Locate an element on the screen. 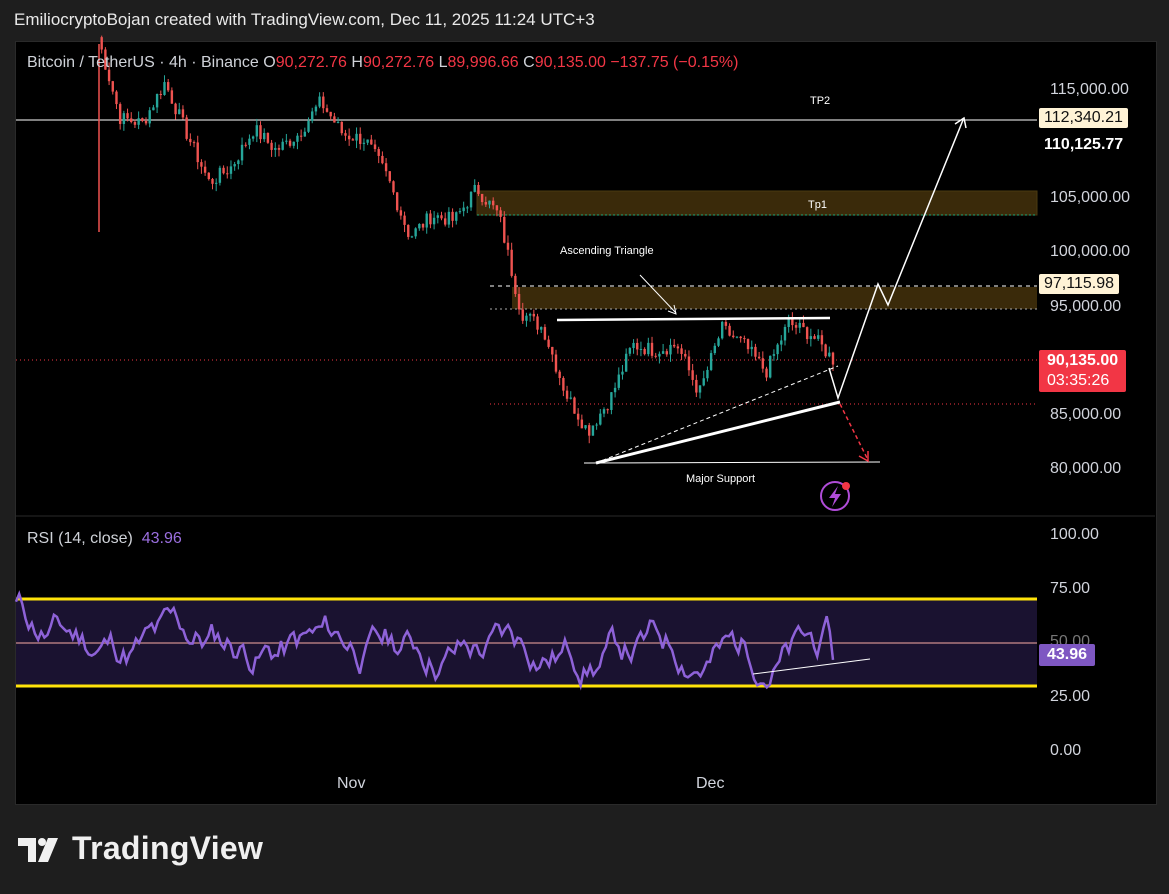 The height and width of the screenshot is (894, 1169). tp2-label: TP2 is located at coordinates (820, 101).